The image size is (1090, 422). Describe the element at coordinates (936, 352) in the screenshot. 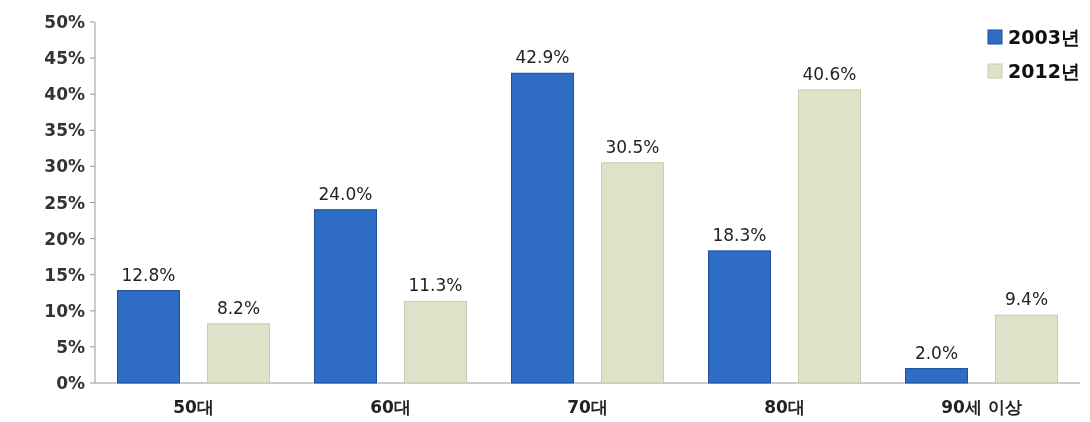

I see `data-label: 2.0%` at that location.